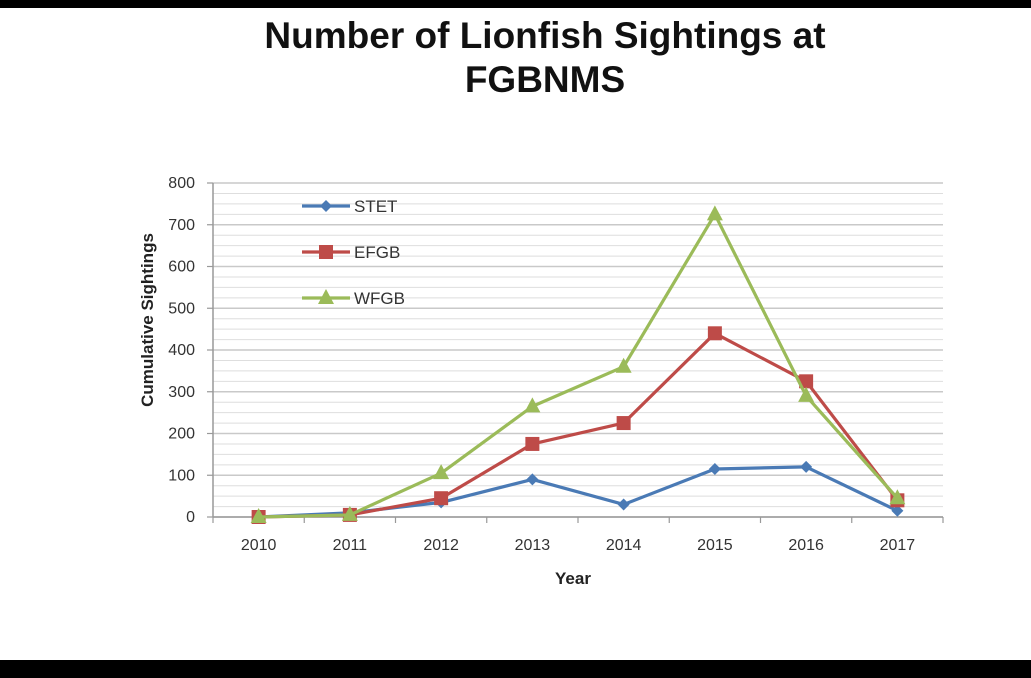  What do you see at coordinates (181, 475) in the screenshot?
I see `y-tick-label: 100` at bounding box center [181, 475].